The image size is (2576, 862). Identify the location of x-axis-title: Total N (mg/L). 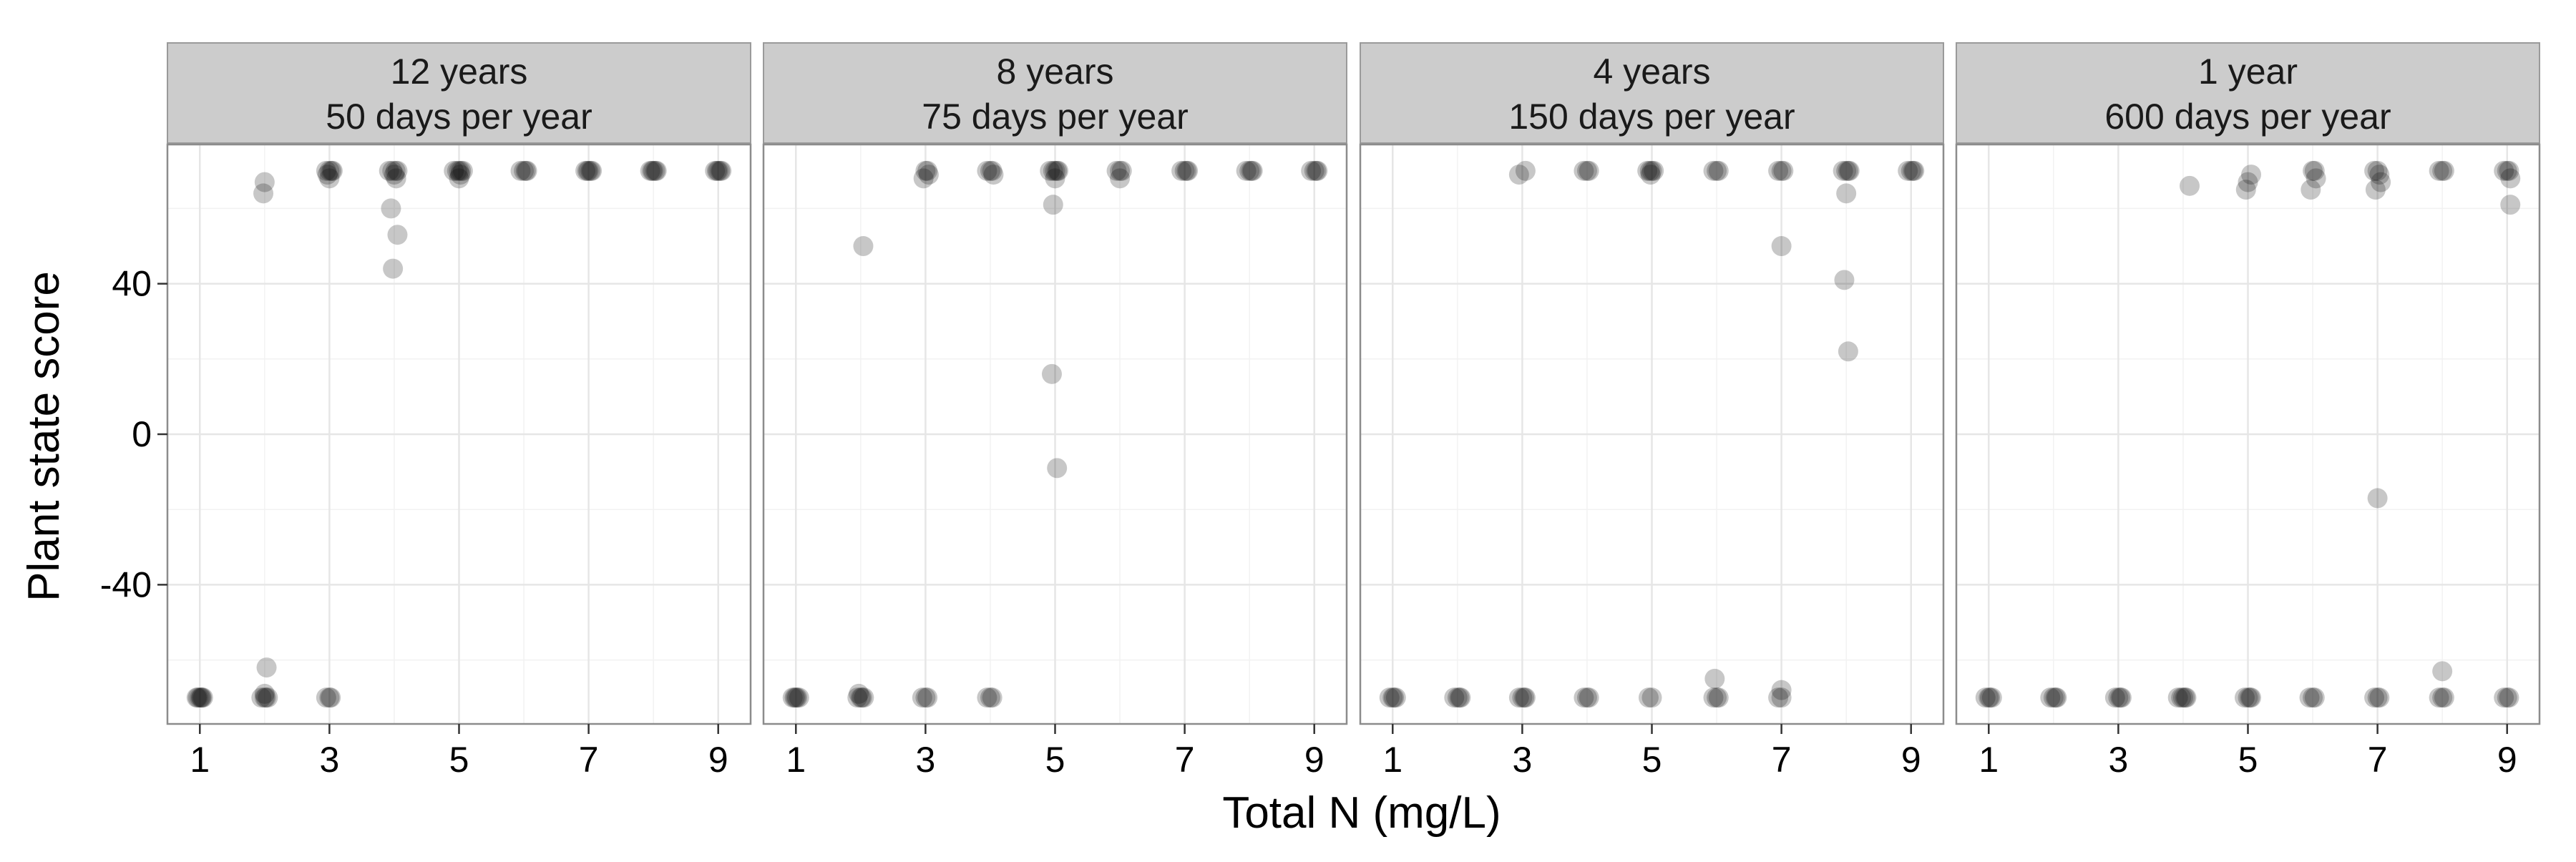
(1361, 813).